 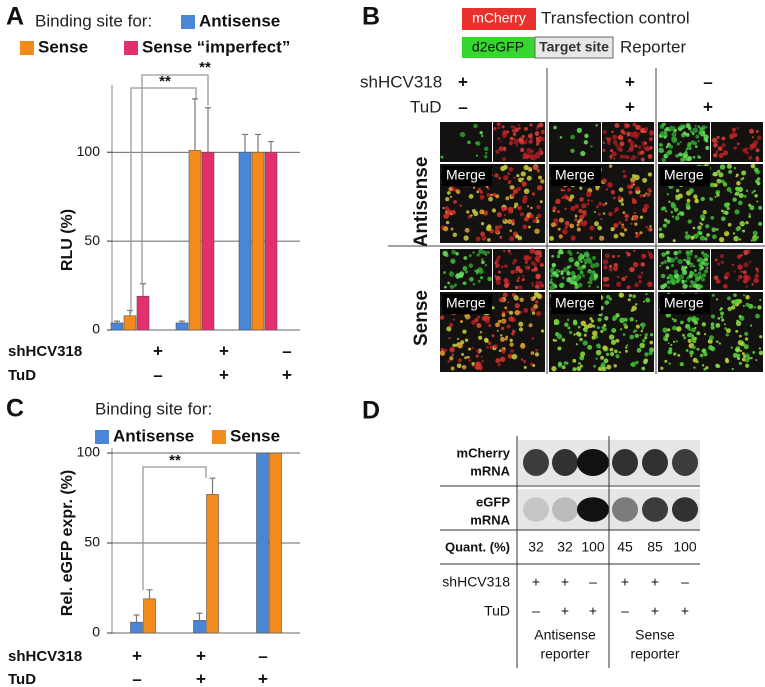 What do you see at coordinates (493, 501) in the screenshot?
I see `blot-label: eGFP` at bounding box center [493, 501].